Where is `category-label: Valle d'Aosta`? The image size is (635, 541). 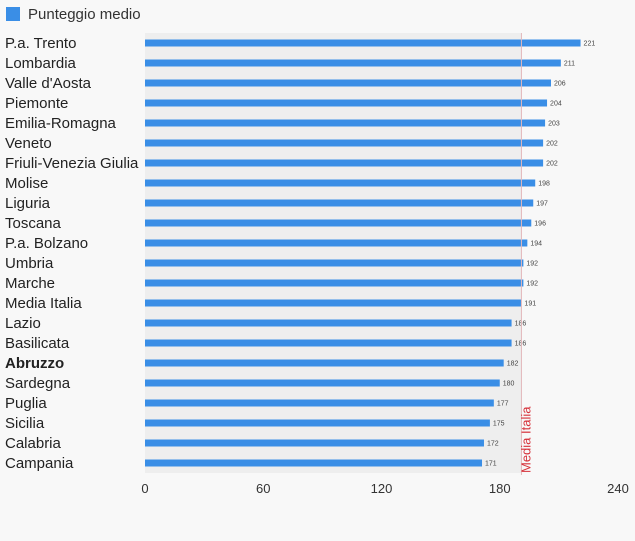 category-label: Valle d'Aosta is located at coordinates (48, 83).